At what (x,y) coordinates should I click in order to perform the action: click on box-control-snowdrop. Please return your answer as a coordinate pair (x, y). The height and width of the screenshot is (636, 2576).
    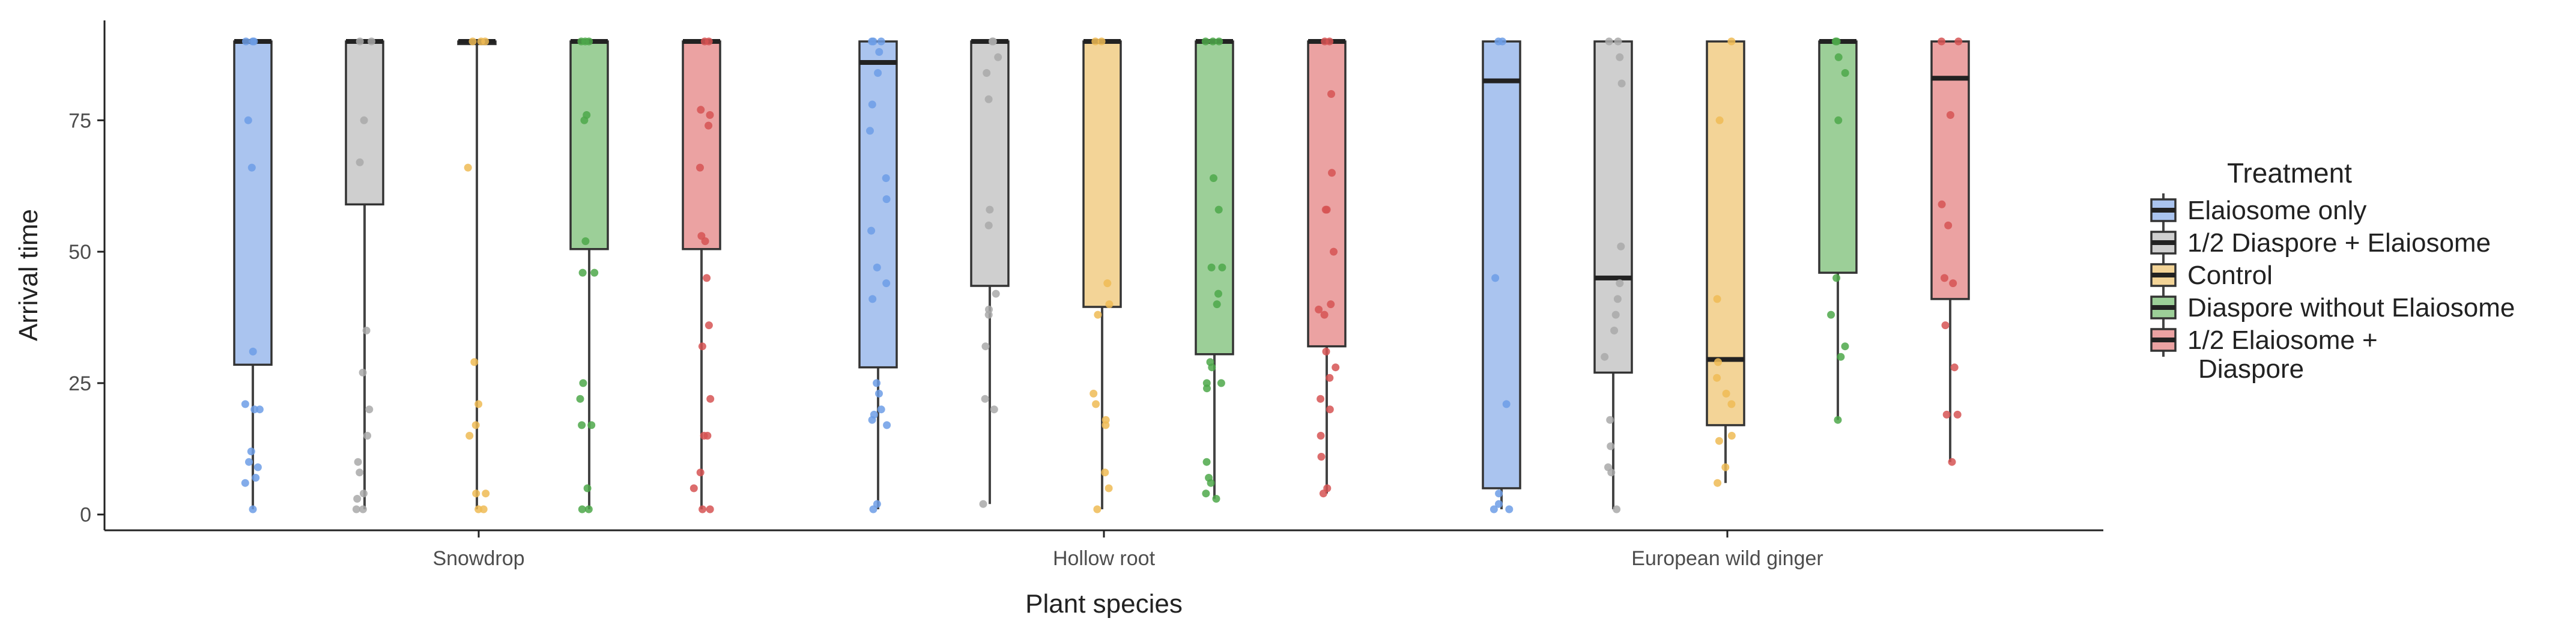
    Looking at the image, I should click on (477, 275).